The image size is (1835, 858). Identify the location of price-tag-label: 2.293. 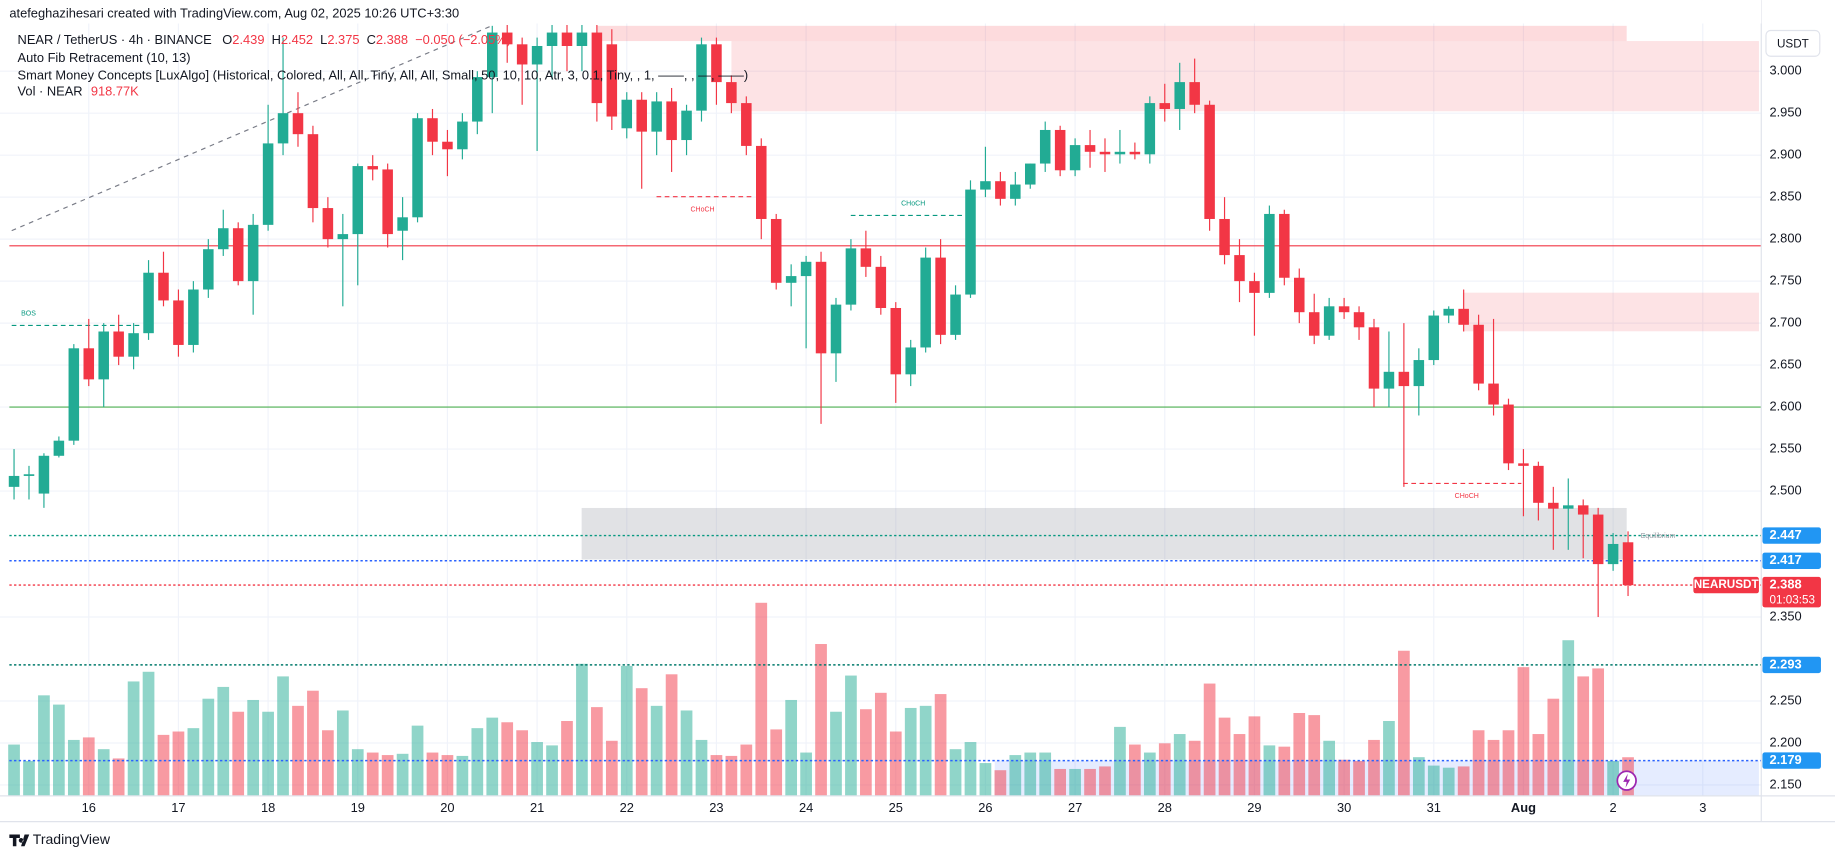
(1785, 663).